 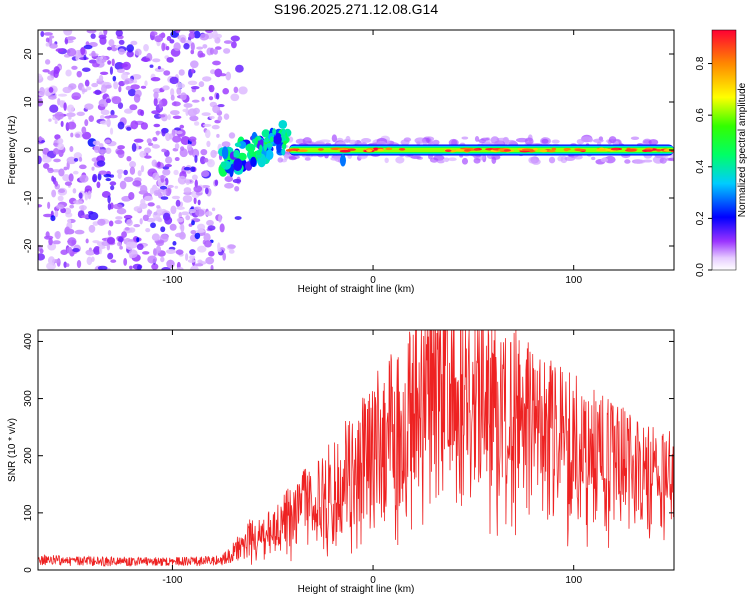 I want to click on snr-x-tick-label: -100, so click(x=172, y=580).